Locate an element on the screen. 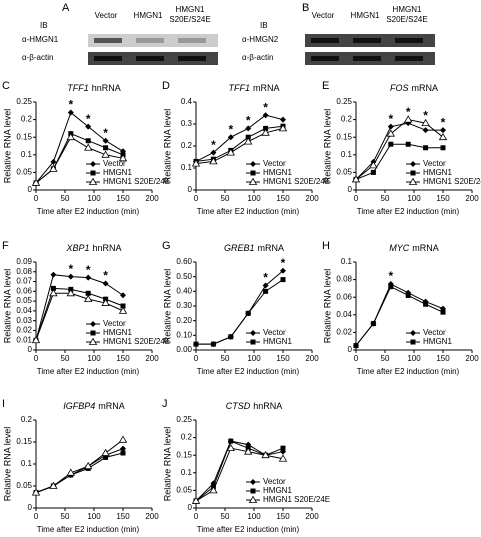 This screenshot has width=481, height=537. chart-title: FOS mRNA is located at coordinates (414, 88).